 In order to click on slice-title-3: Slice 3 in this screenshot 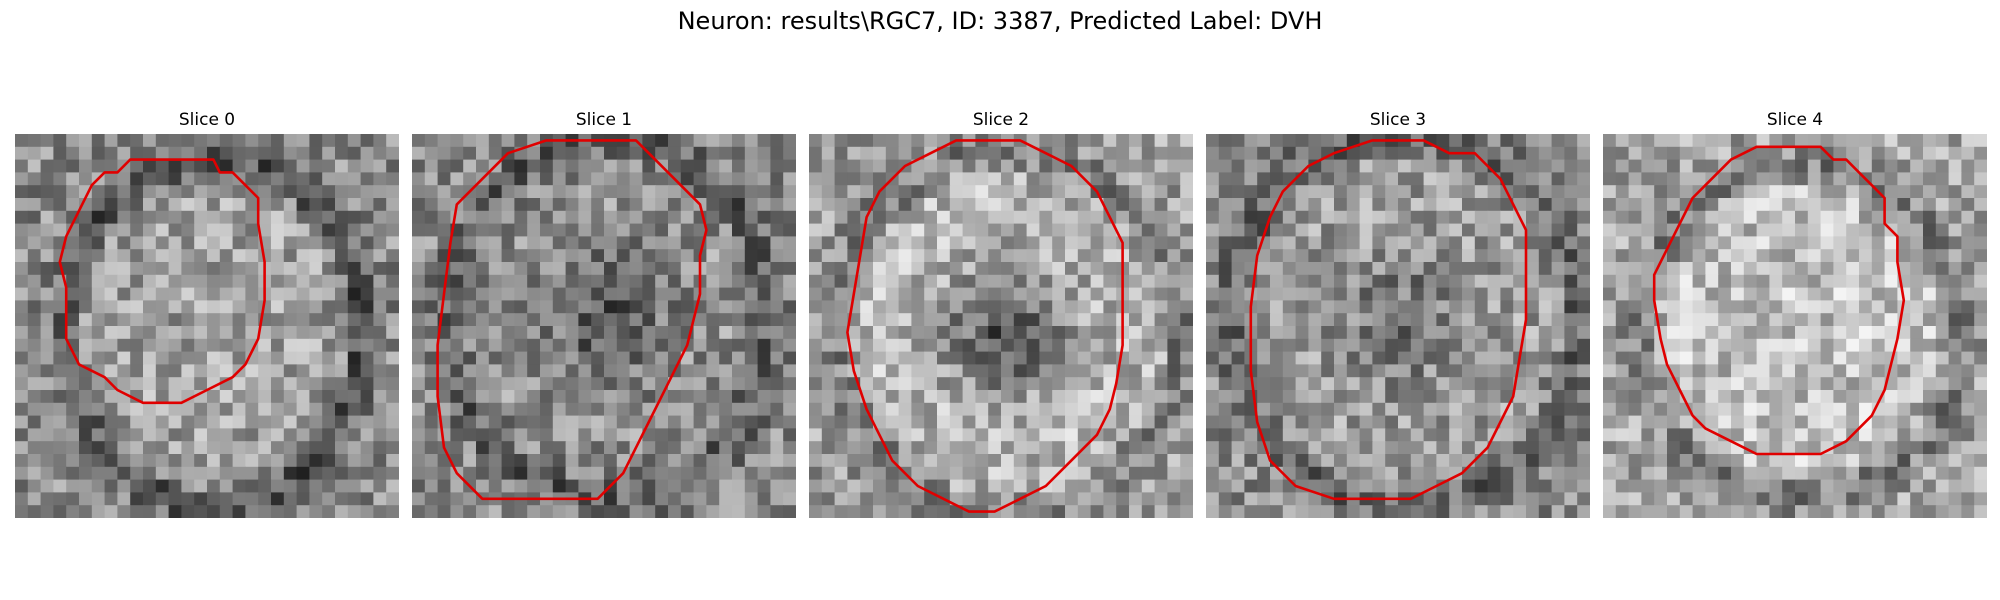, I will do `click(1398, 120)`.